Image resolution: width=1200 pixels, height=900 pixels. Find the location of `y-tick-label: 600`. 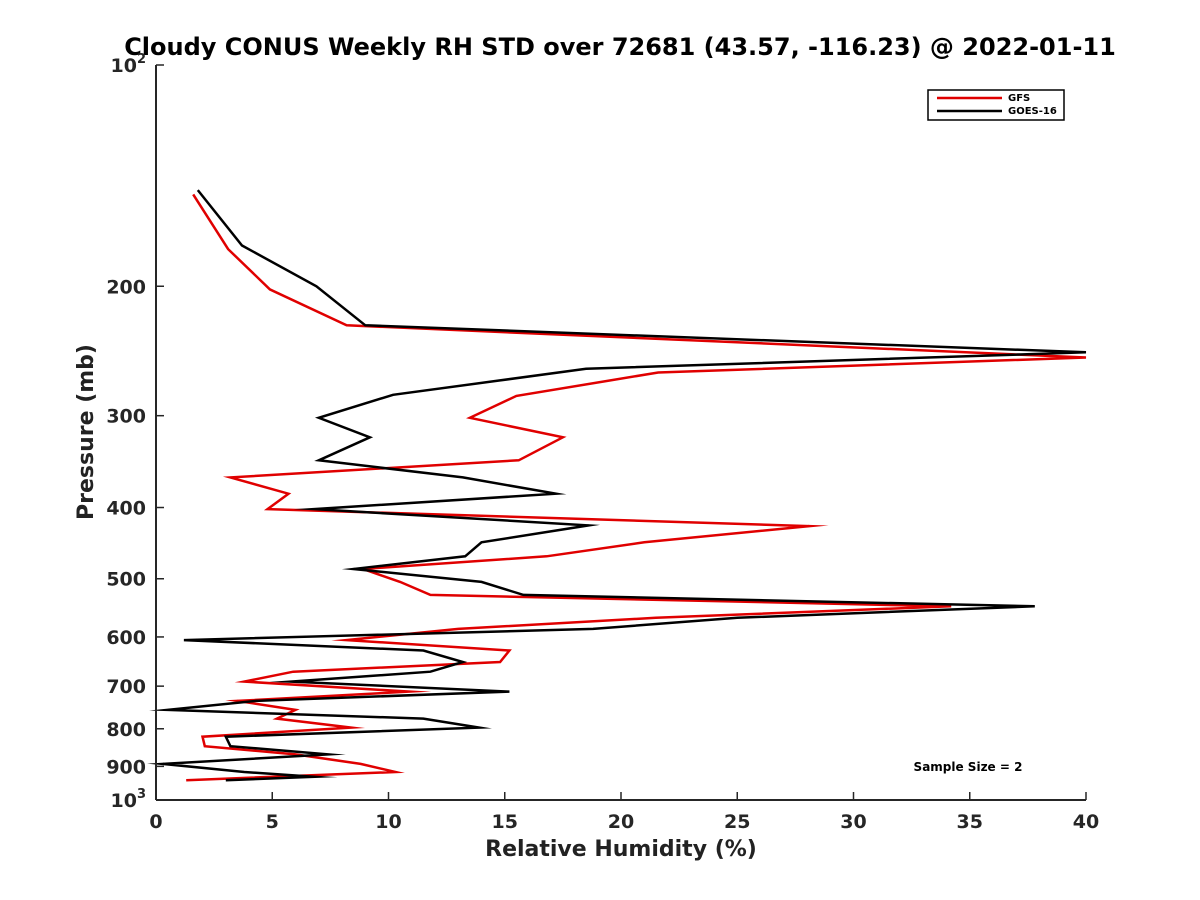

y-tick-label: 600 is located at coordinates (126, 638).